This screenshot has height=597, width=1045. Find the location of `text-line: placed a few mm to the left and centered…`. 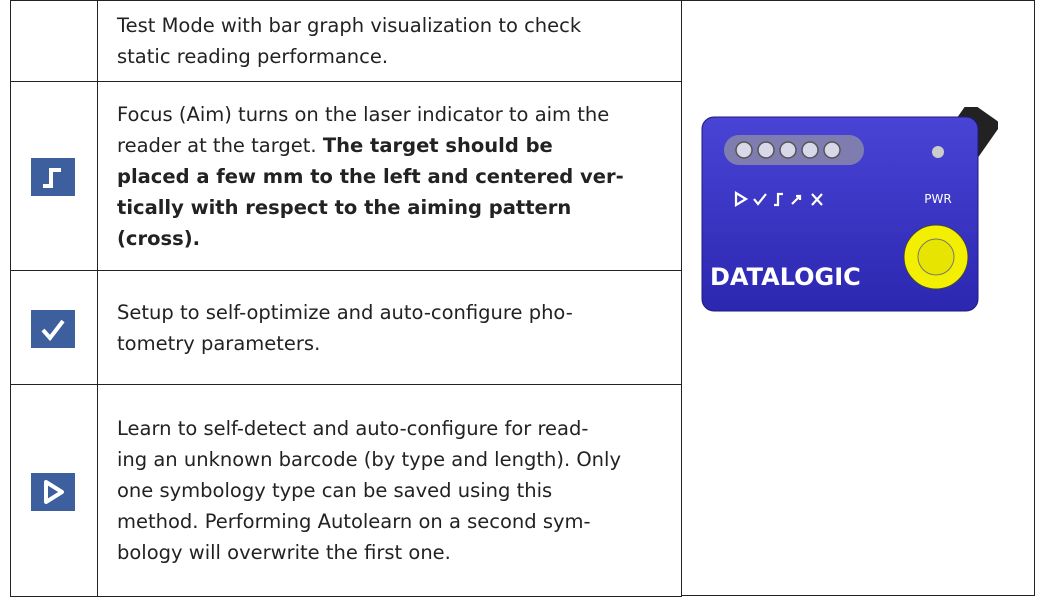

text-line: placed a few mm to the left and centered… is located at coordinates (399, 176).